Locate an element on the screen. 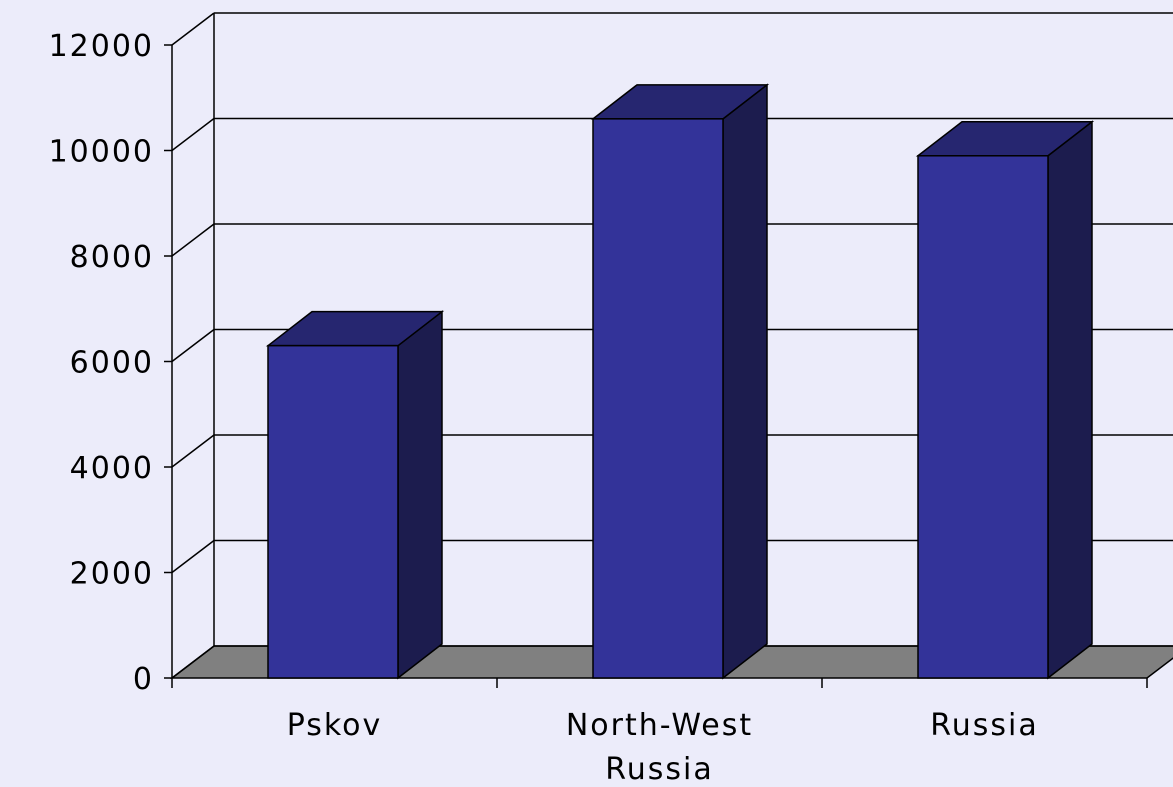  y-tick-label: 4000 is located at coordinates (112, 468).